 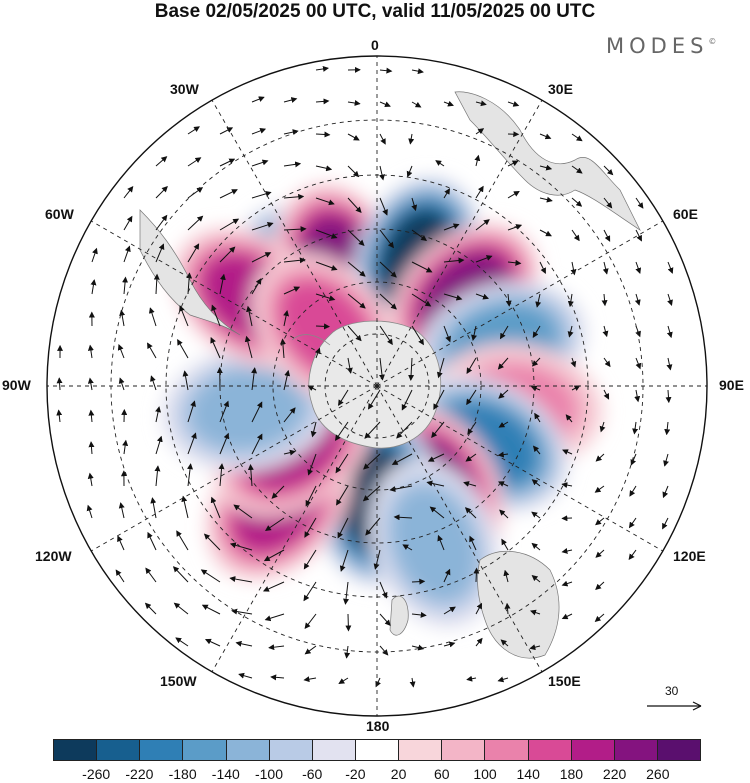 What do you see at coordinates (571, 774) in the screenshot?
I see `colorbar-tick-label: 180` at bounding box center [571, 774].